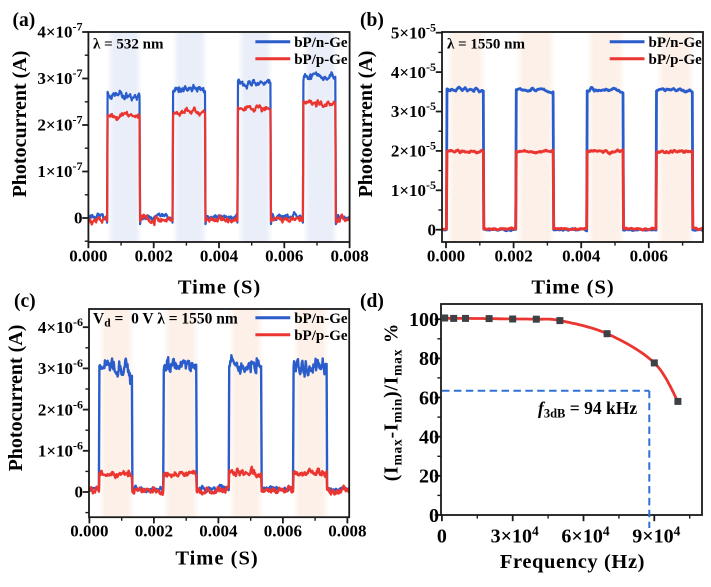  Describe the element at coordinates (60, 367) in the screenshot. I see `svg-text: 3×10⁻⁶` at that location.